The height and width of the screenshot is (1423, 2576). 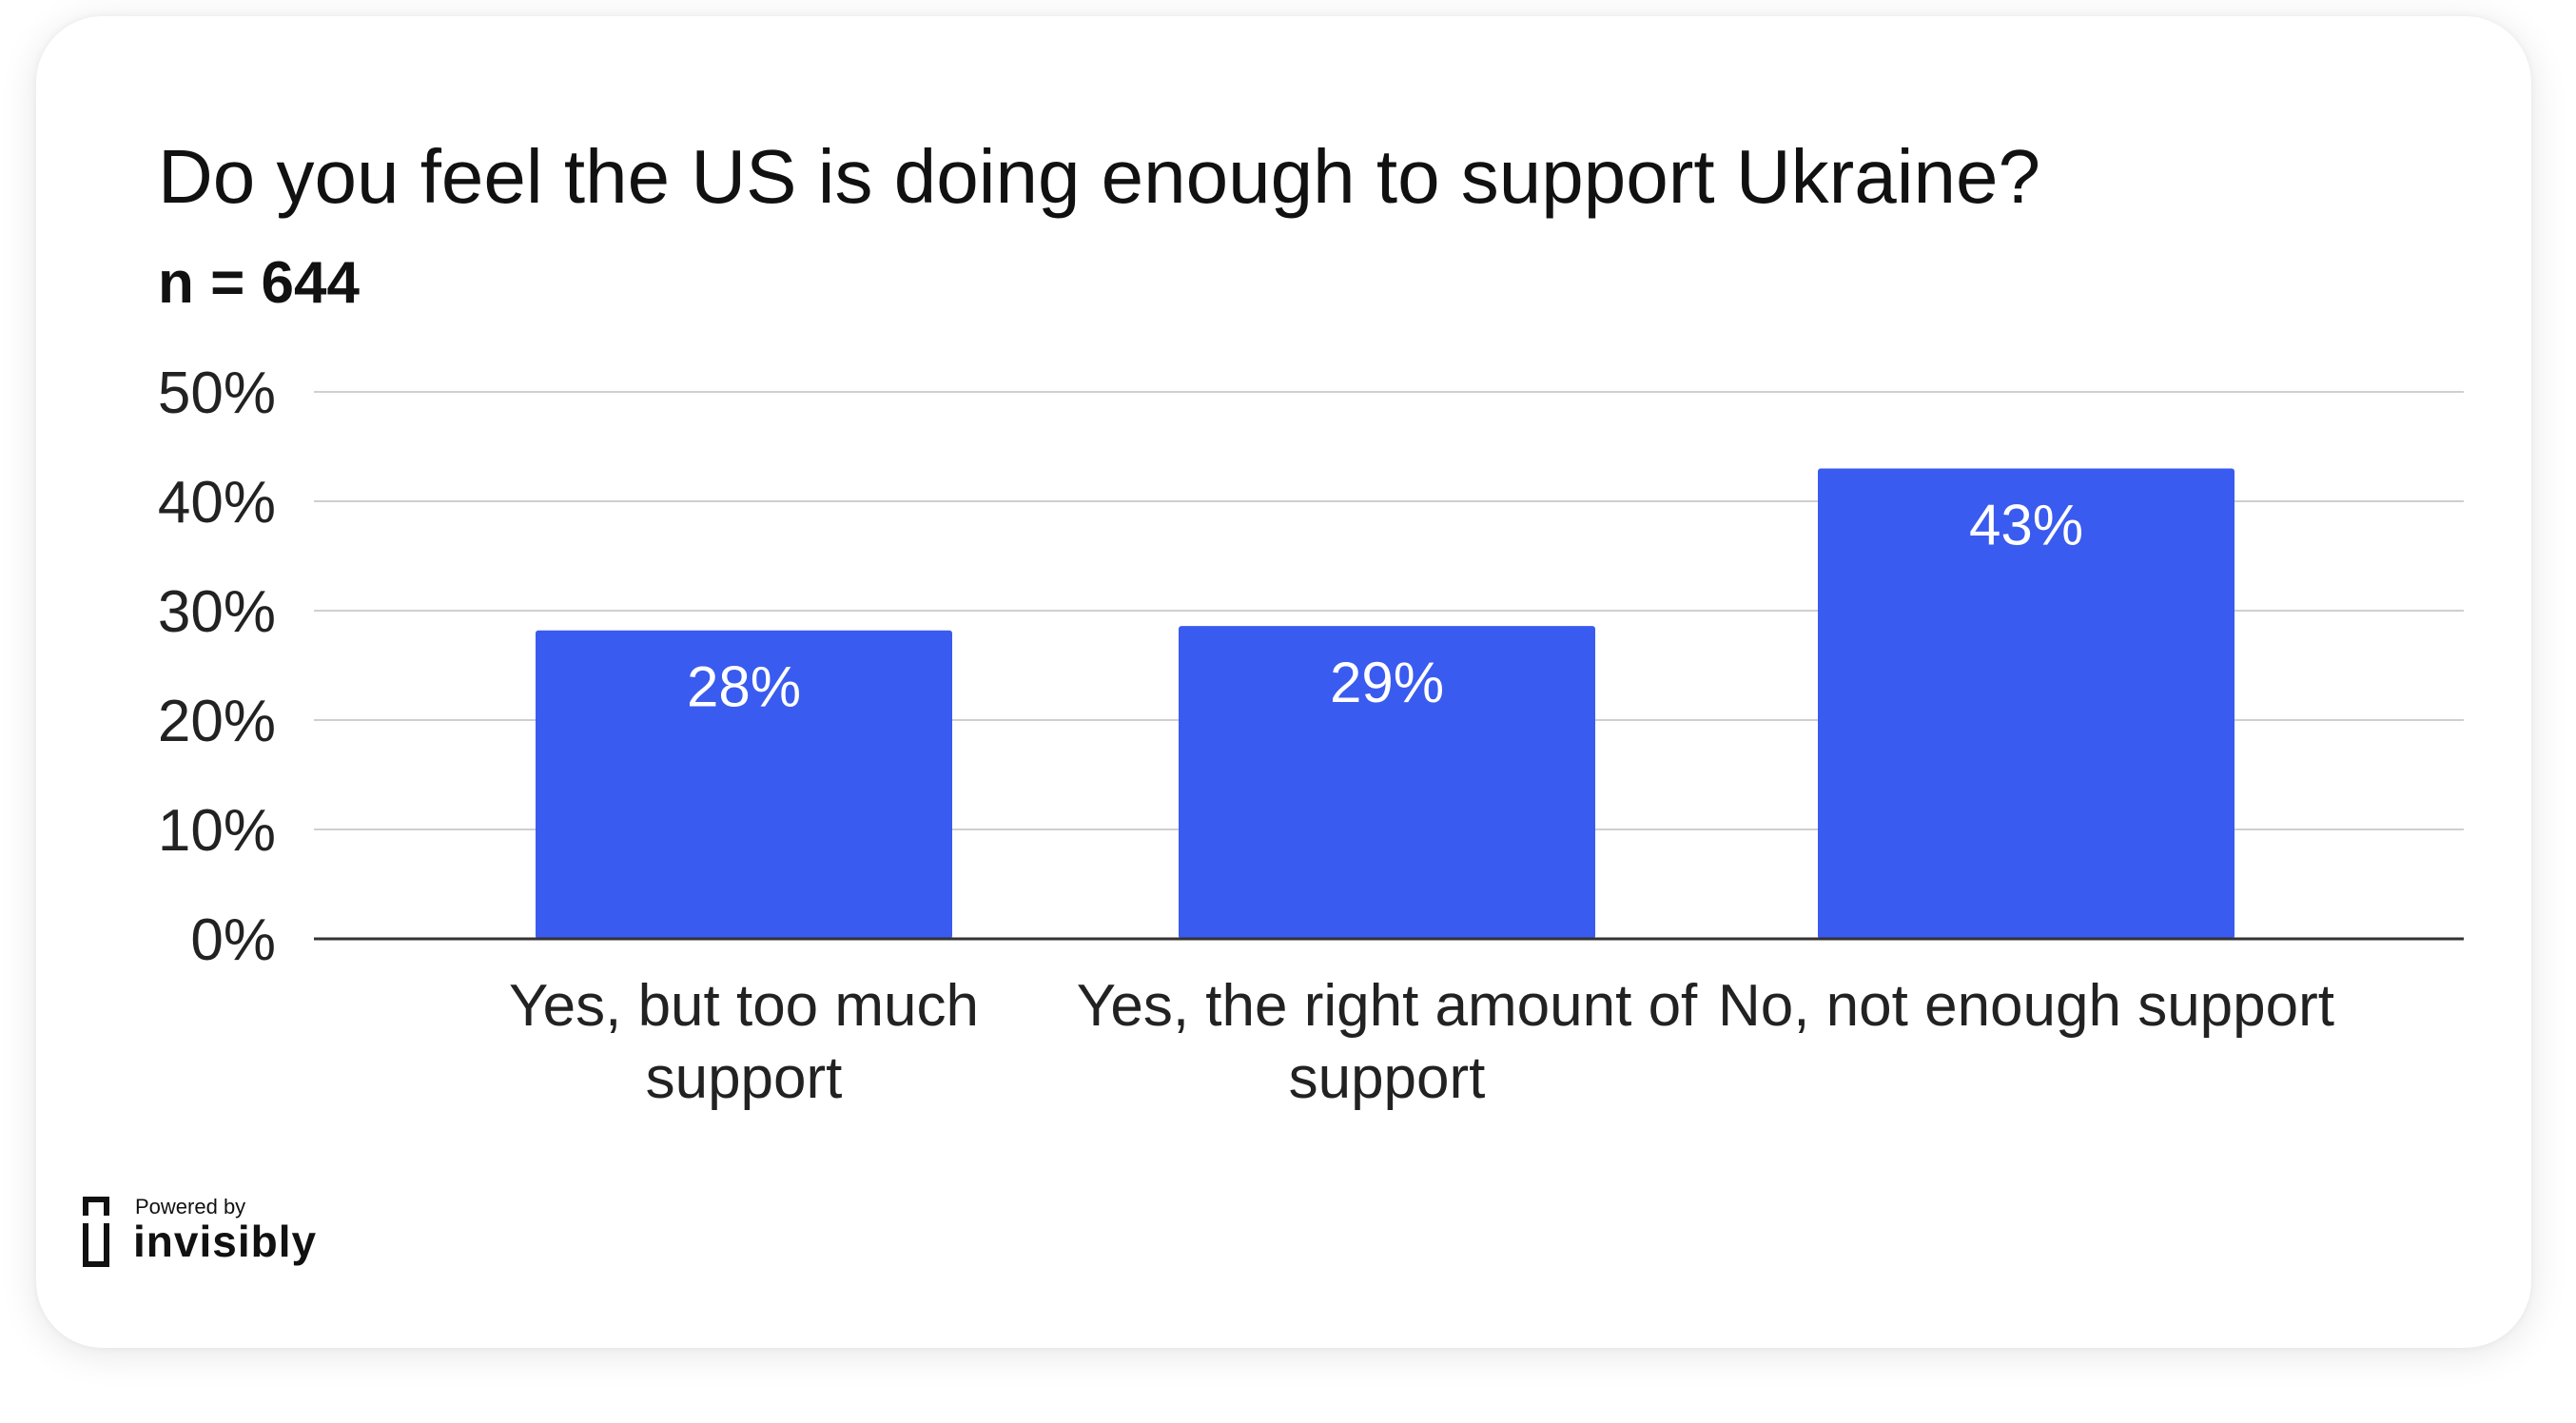 I want to click on y-tick-label: 40%, so click(x=217, y=503).